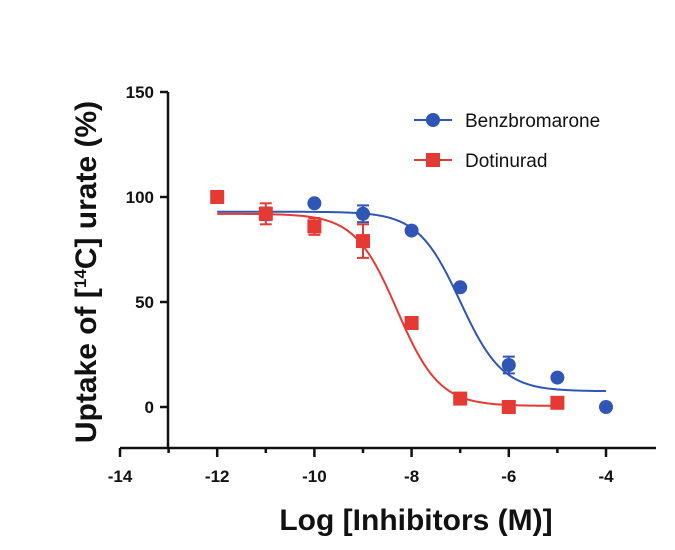 The image size is (675, 550). Describe the element at coordinates (144, 302) in the screenshot. I see `y-tick-label: 50` at that location.